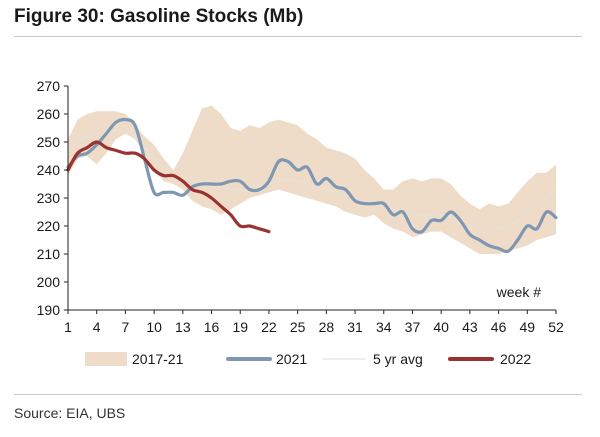 The image size is (600, 437). Describe the element at coordinates (49, 86) in the screenshot. I see `y-tick-label: 270` at that location.